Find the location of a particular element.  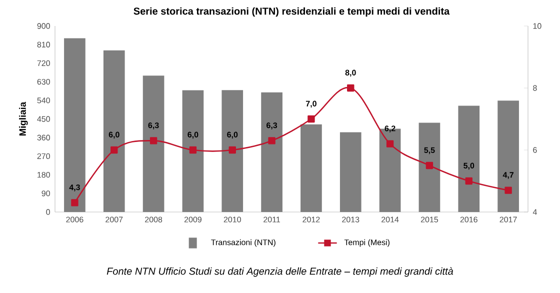

chart-title: Serie storica transazioni (NTN) residenziali e tempi medi di vendita is located at coordinates (292, 12).